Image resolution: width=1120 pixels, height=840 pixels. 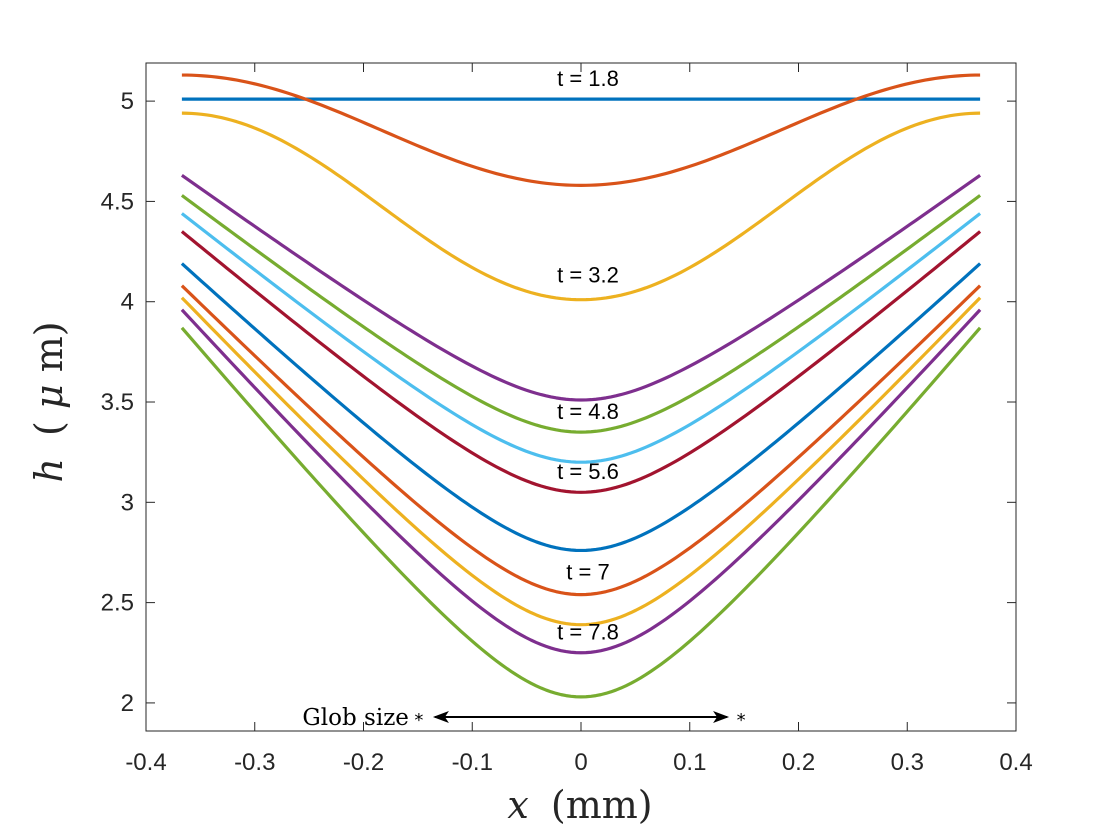 What do you see at coordinates (145, 762) in the screenshot?
I see `x-tick-label: -0.4` at bounding box center [145, 762].